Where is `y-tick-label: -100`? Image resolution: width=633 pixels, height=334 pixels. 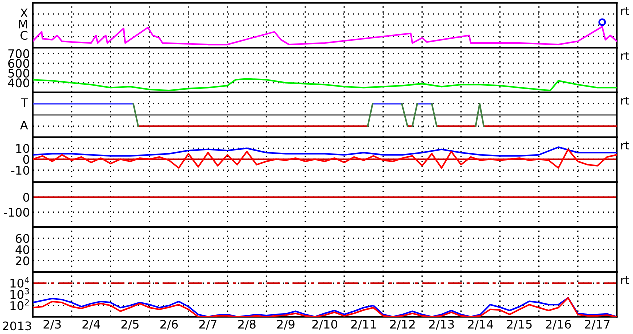 y-tick-label: -100 is located at coordinates (17, 212).